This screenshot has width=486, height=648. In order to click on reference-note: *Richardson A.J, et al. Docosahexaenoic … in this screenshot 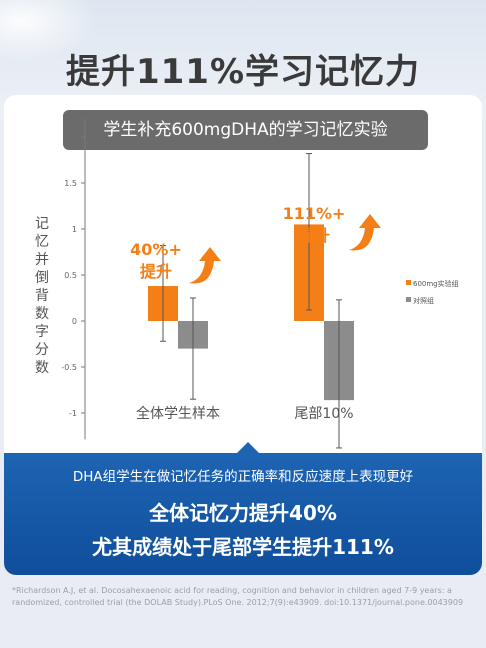, I will do `click(238, 596)`.